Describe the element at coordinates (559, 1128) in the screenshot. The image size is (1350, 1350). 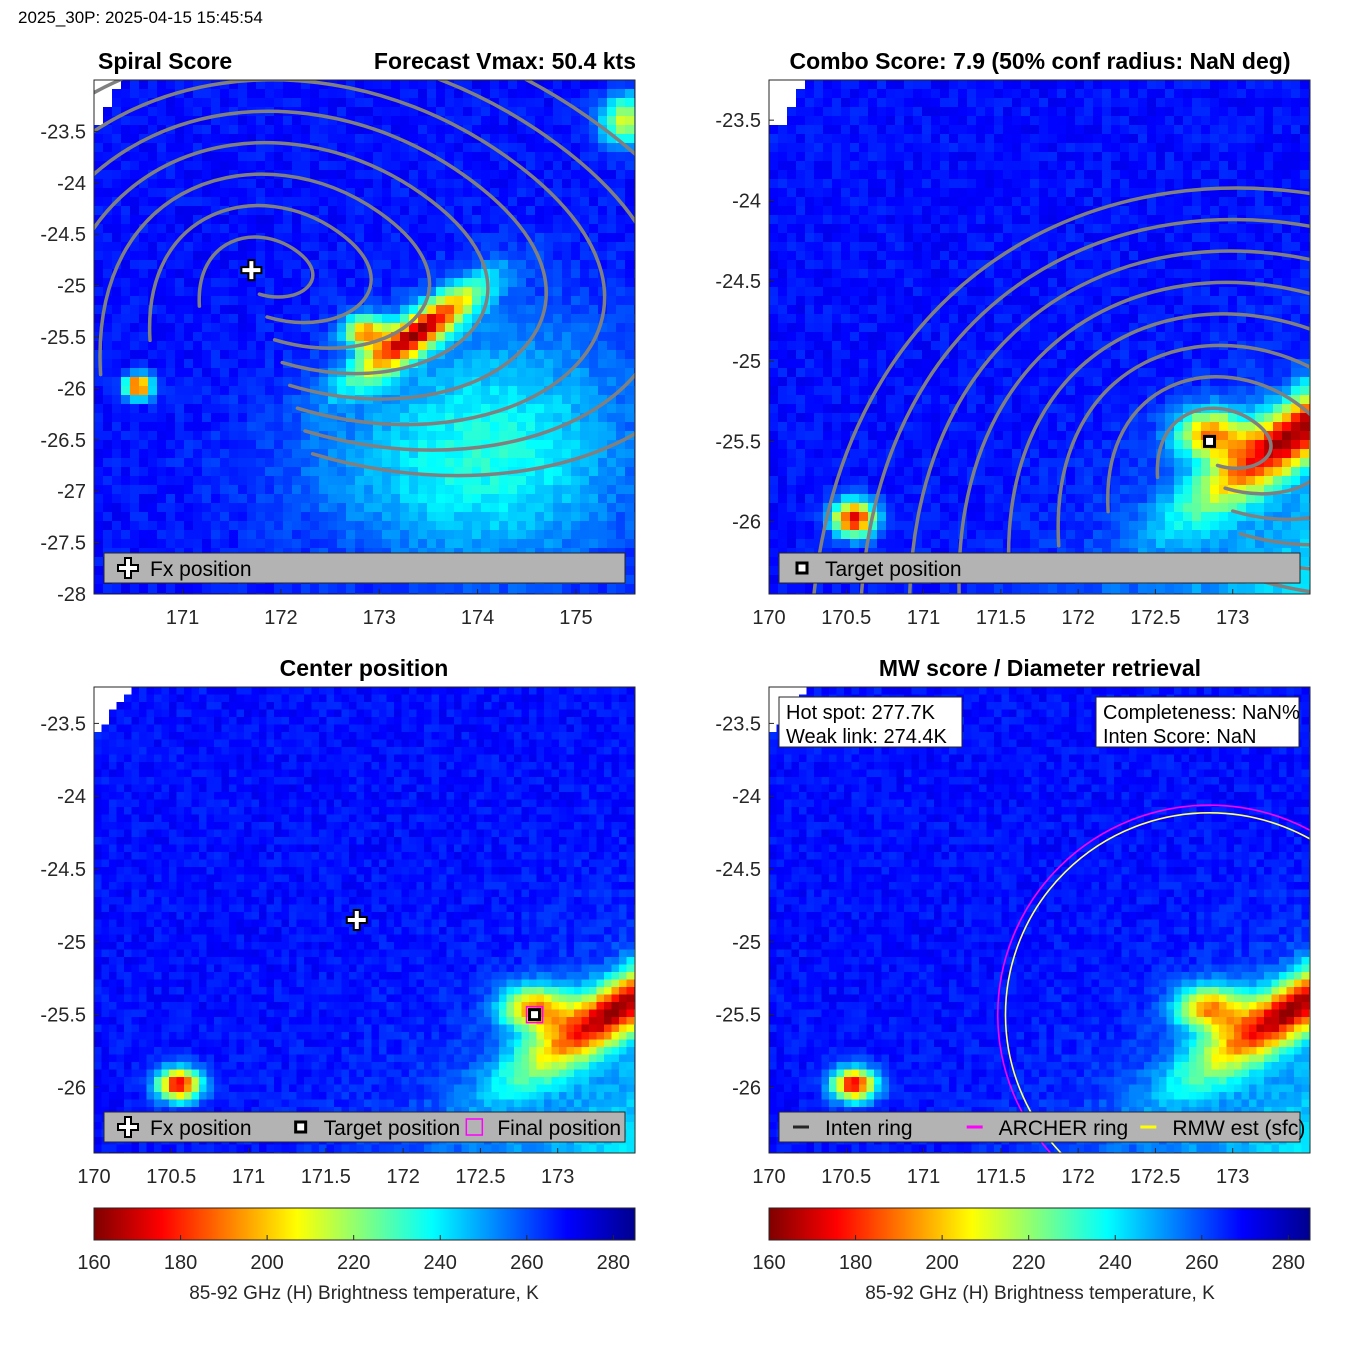
I see `legend-label: Final position` at that location.